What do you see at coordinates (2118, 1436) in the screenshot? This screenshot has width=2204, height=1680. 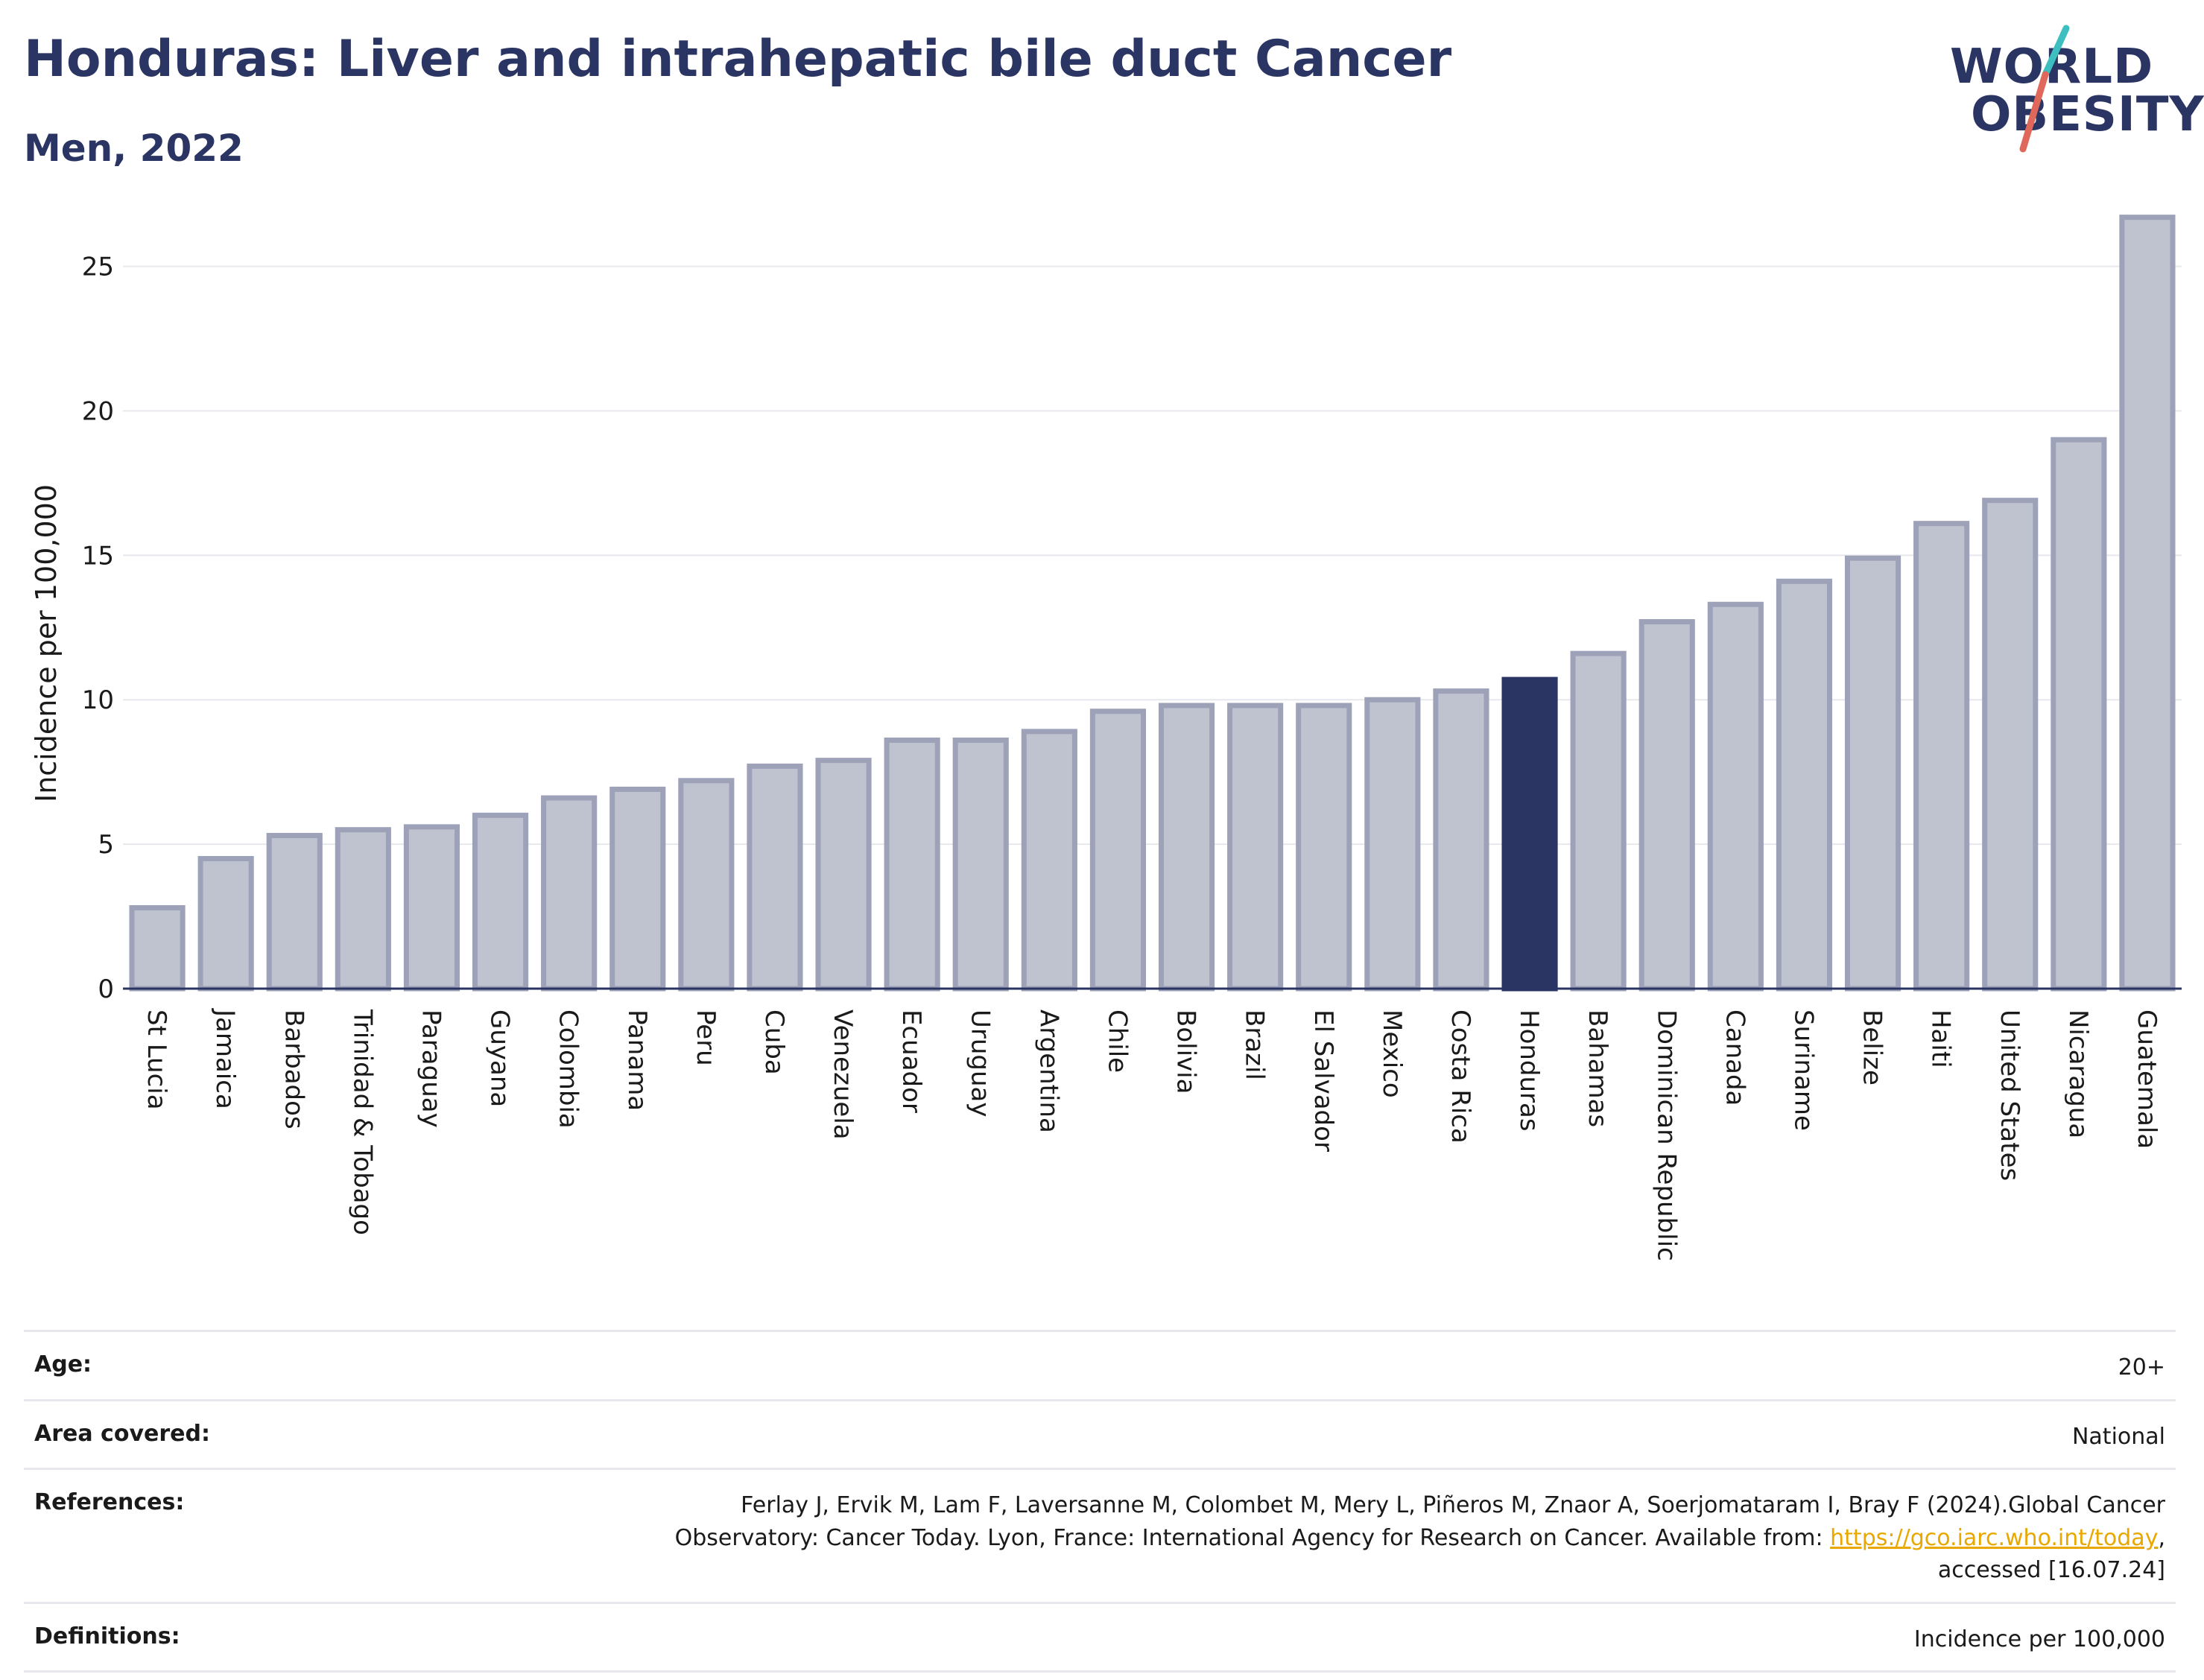 I see `area-value: National` at bounding box center [2118, 1436].